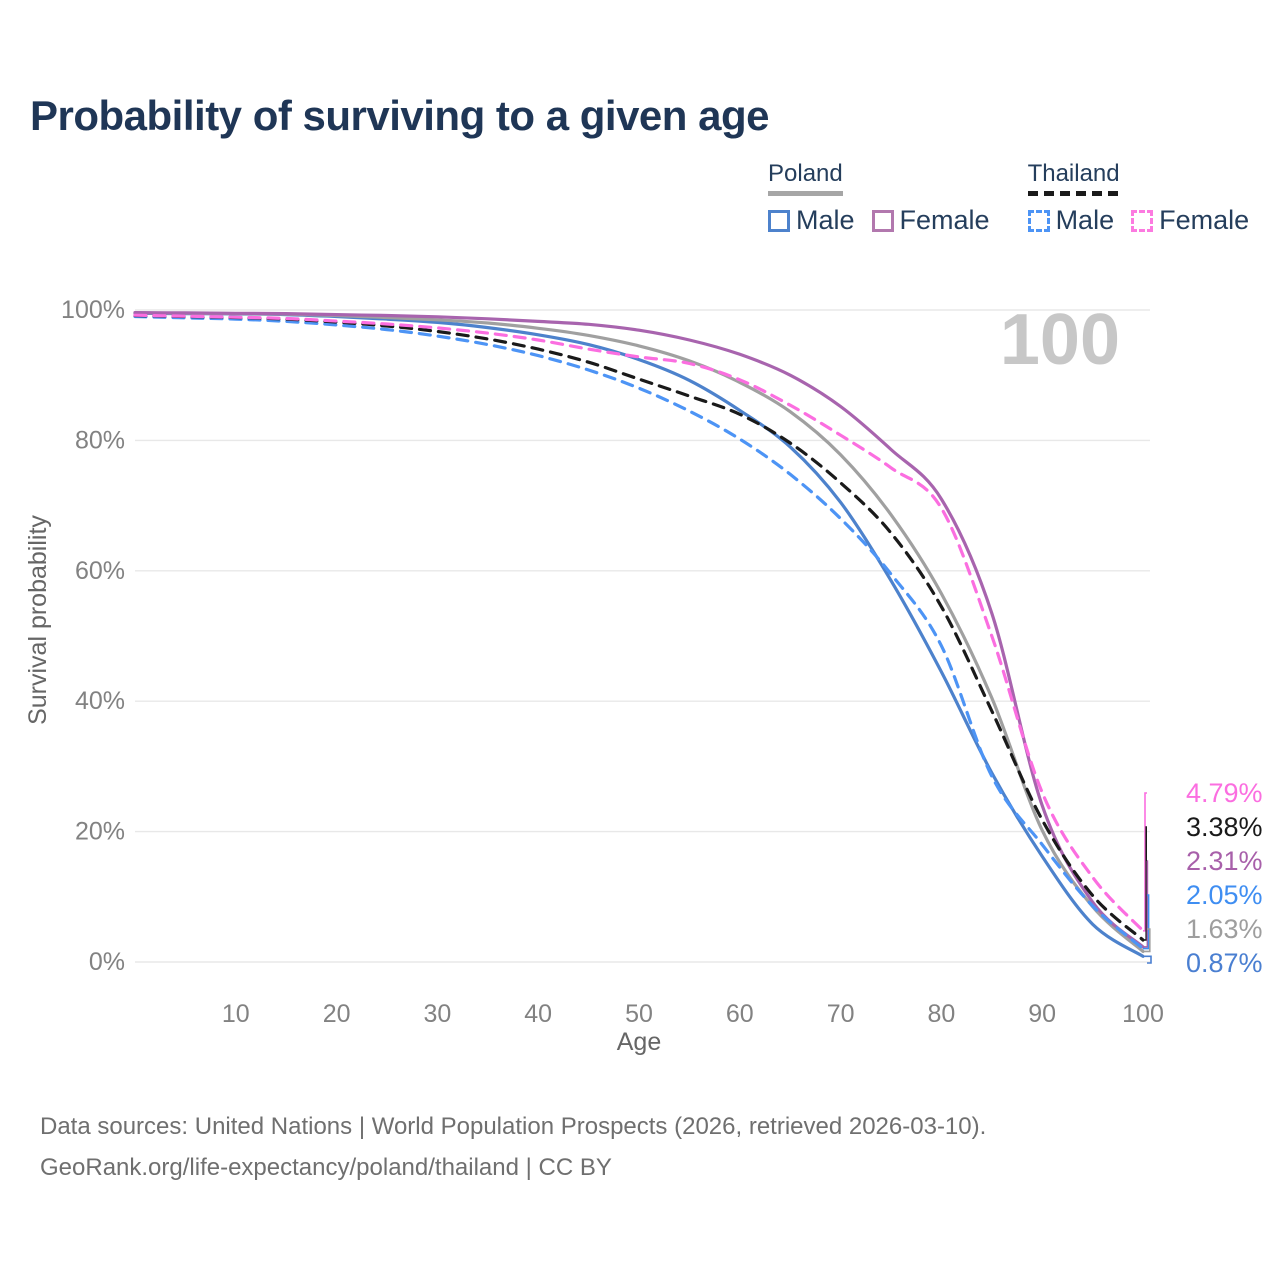  Describe the element at coordinates (1042, 1014) in the screenshot. I see `x-tick-label-90: 90` at that location.